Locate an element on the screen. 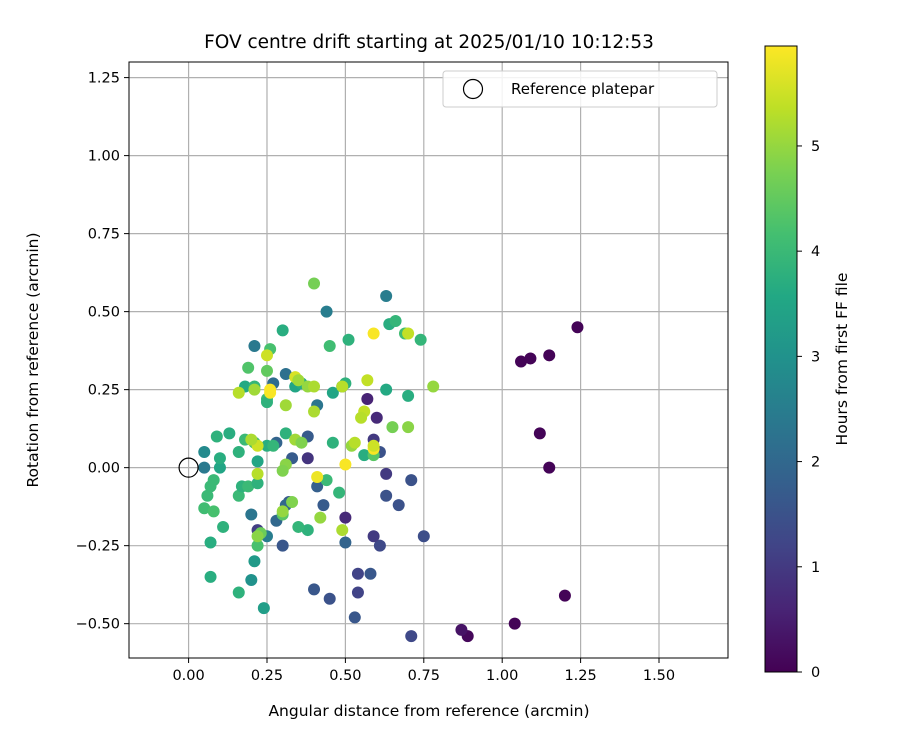 The image size is (900, 750). colorbar-gradient is located at coordinates (781, 359).